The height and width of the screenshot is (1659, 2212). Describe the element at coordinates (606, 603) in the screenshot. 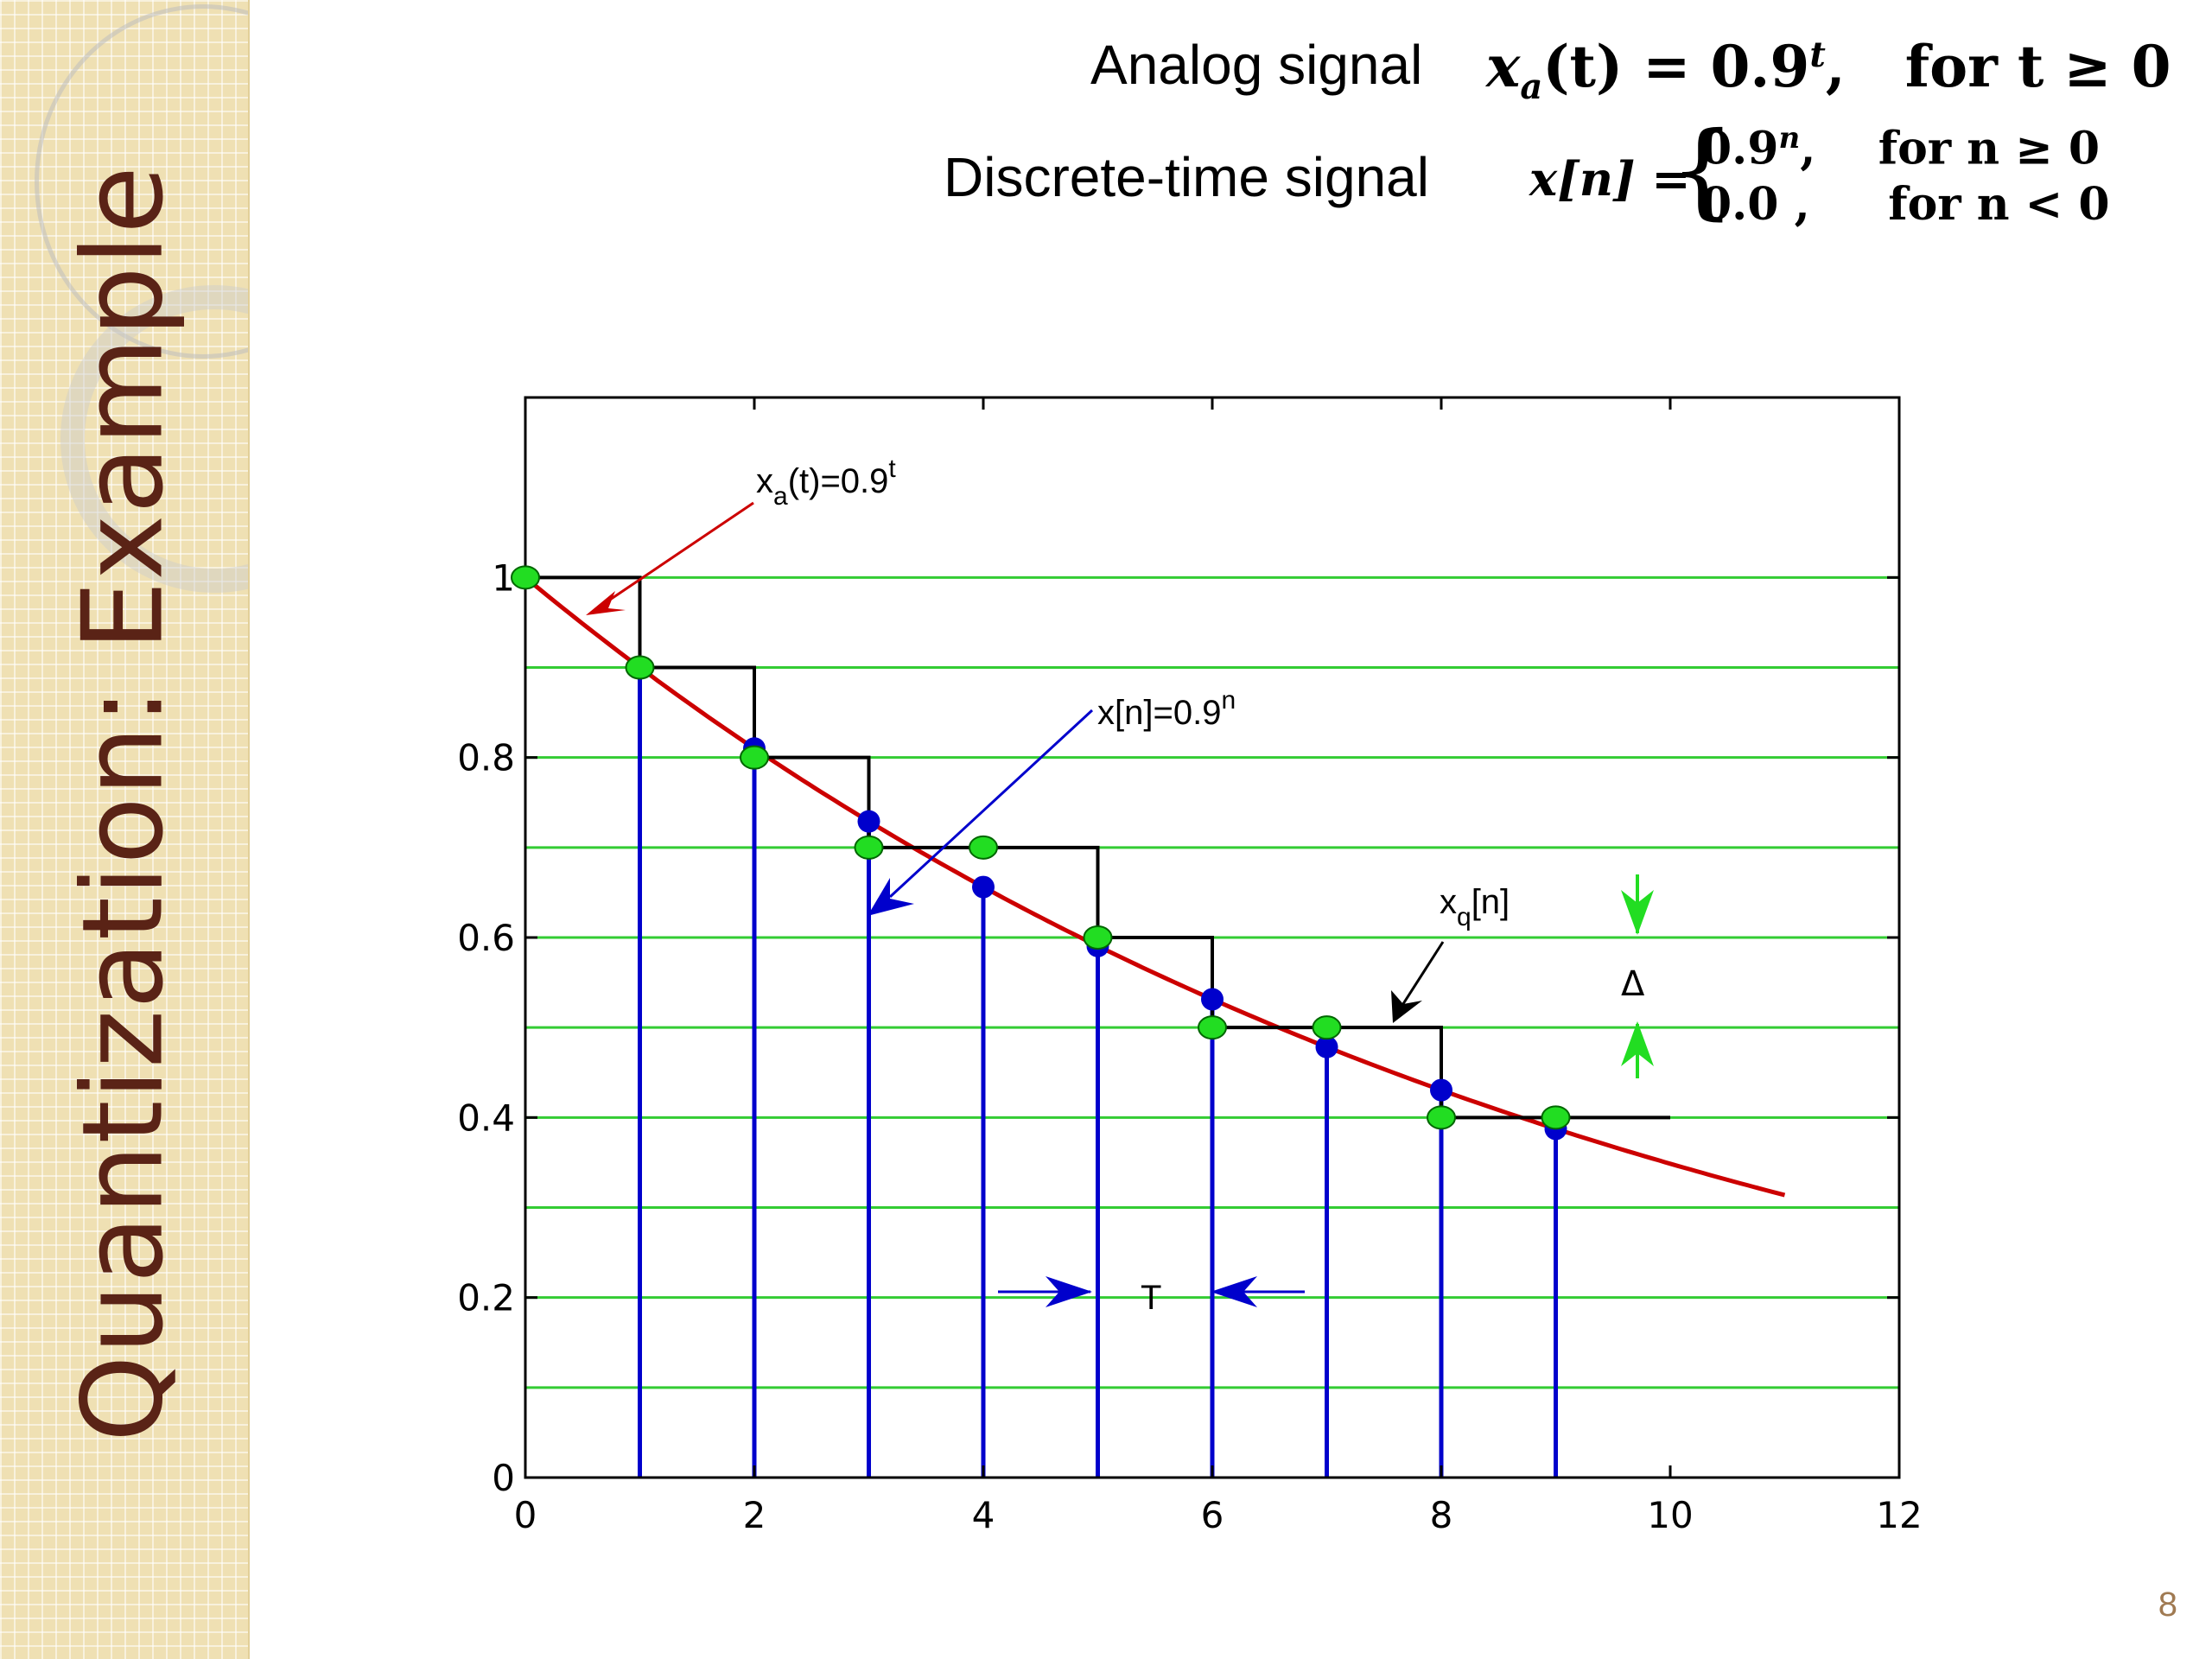

I see `xa-arrowhead` at that location.